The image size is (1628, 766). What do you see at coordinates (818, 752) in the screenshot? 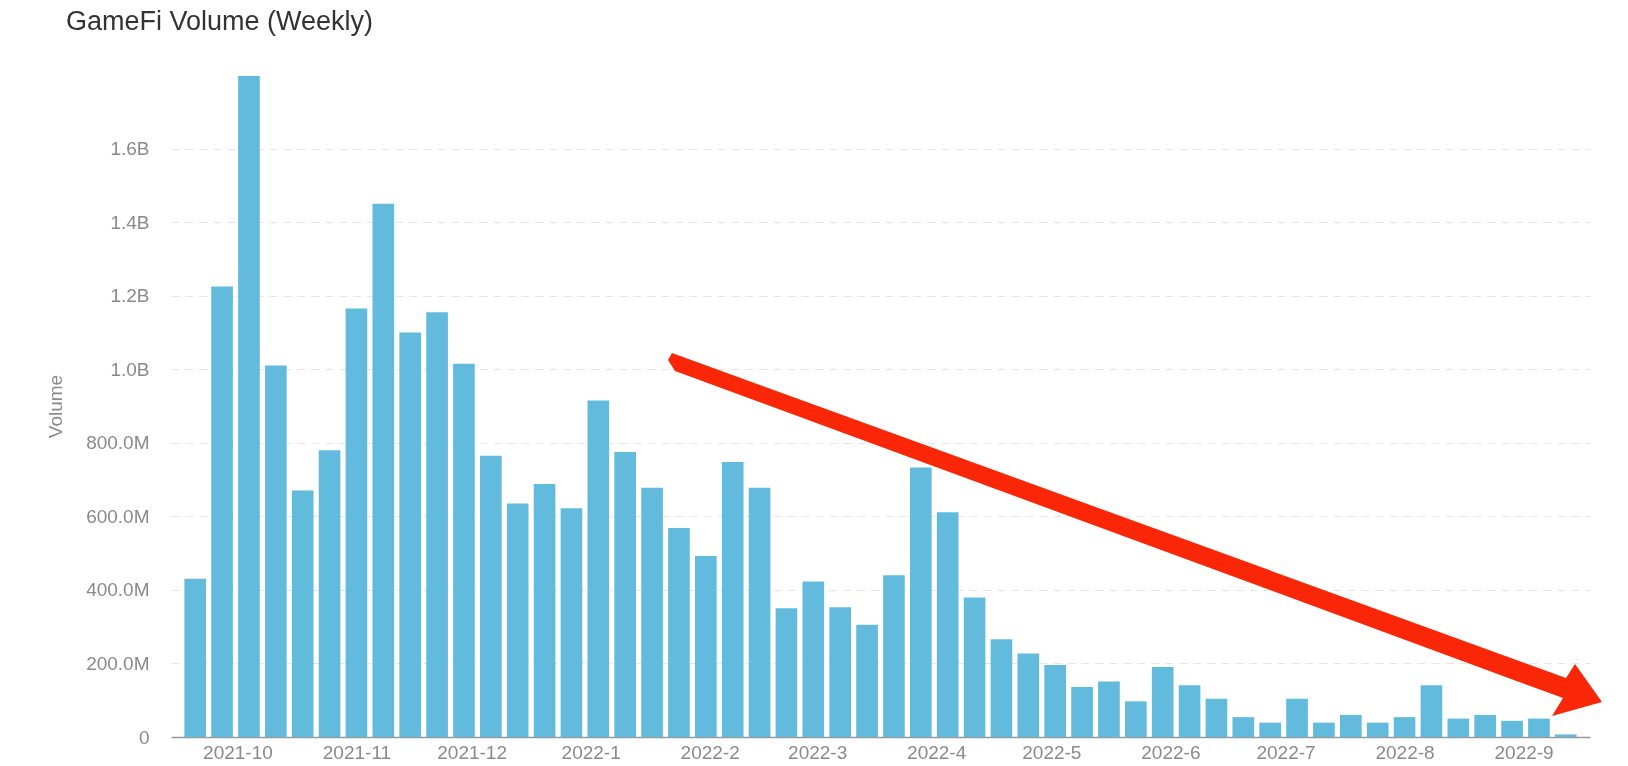
I see `x-tick-label: 2022-3` at bounding box center [818, 752].